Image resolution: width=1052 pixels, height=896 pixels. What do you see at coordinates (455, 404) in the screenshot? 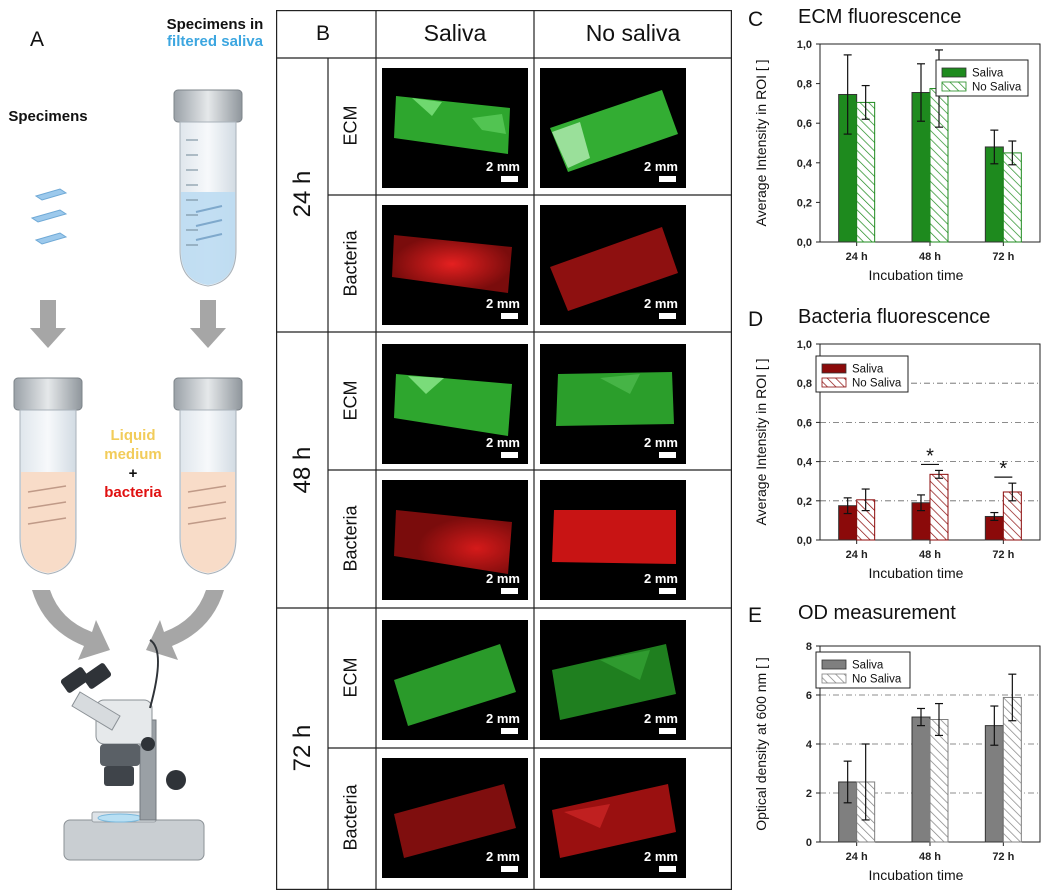
I see `micrograph-48h-ecm-saliva: 2 mm` at bounding box center [455, 404].